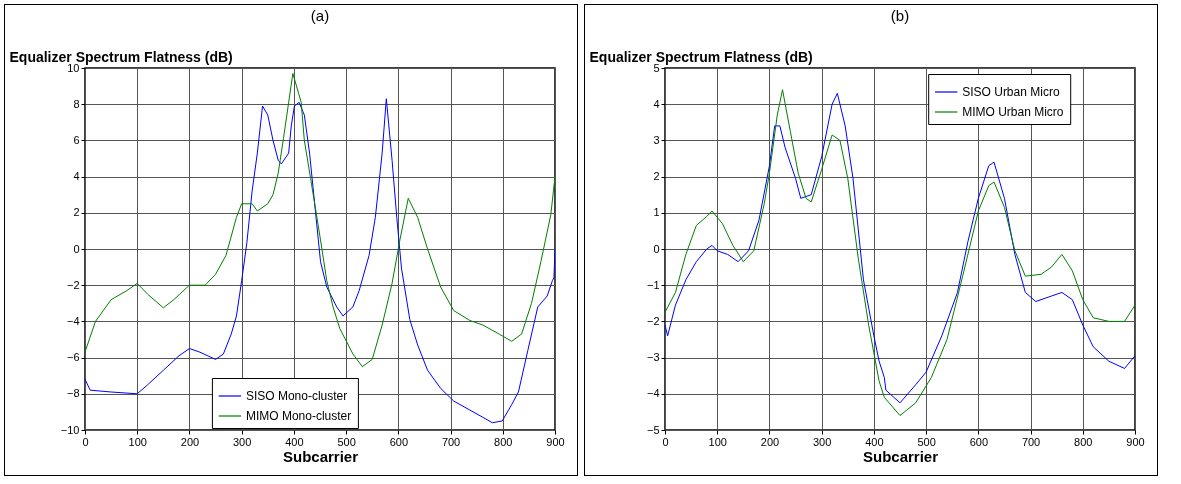  What do you see at coordinates (320, 15) in the screenshot?
I see `chart-title: (a)` at bounding box center [320, 15].